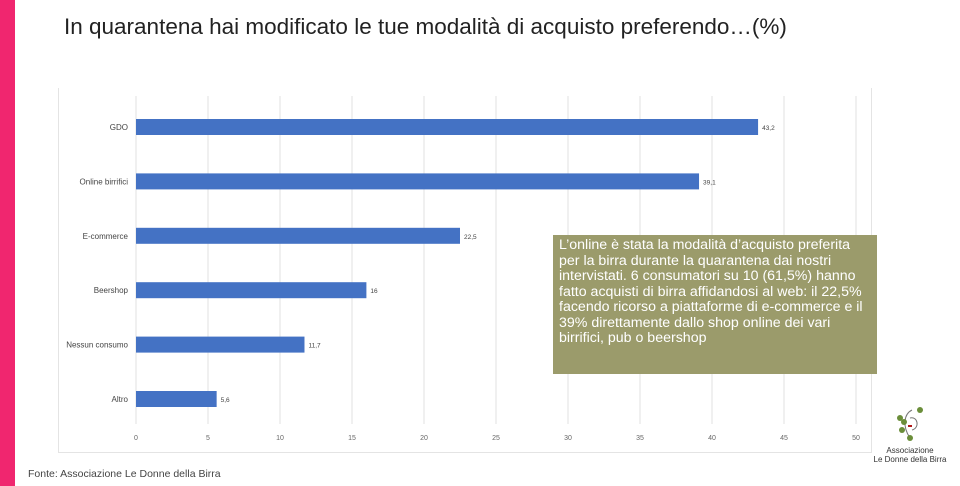 This screenshot has height=486, width=960. Describe the element at coordinates (910, 459) in the screenshot. I see `logo-line2: Le Donne della Birra` at that location.